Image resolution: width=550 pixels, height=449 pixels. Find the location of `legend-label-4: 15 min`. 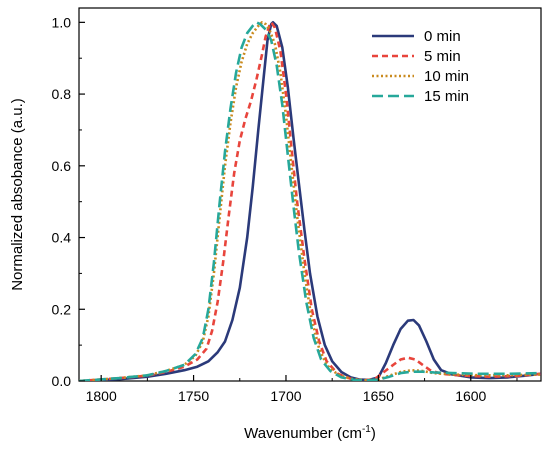

legend-label-4: 15 min is located at coordinates (446, 96).